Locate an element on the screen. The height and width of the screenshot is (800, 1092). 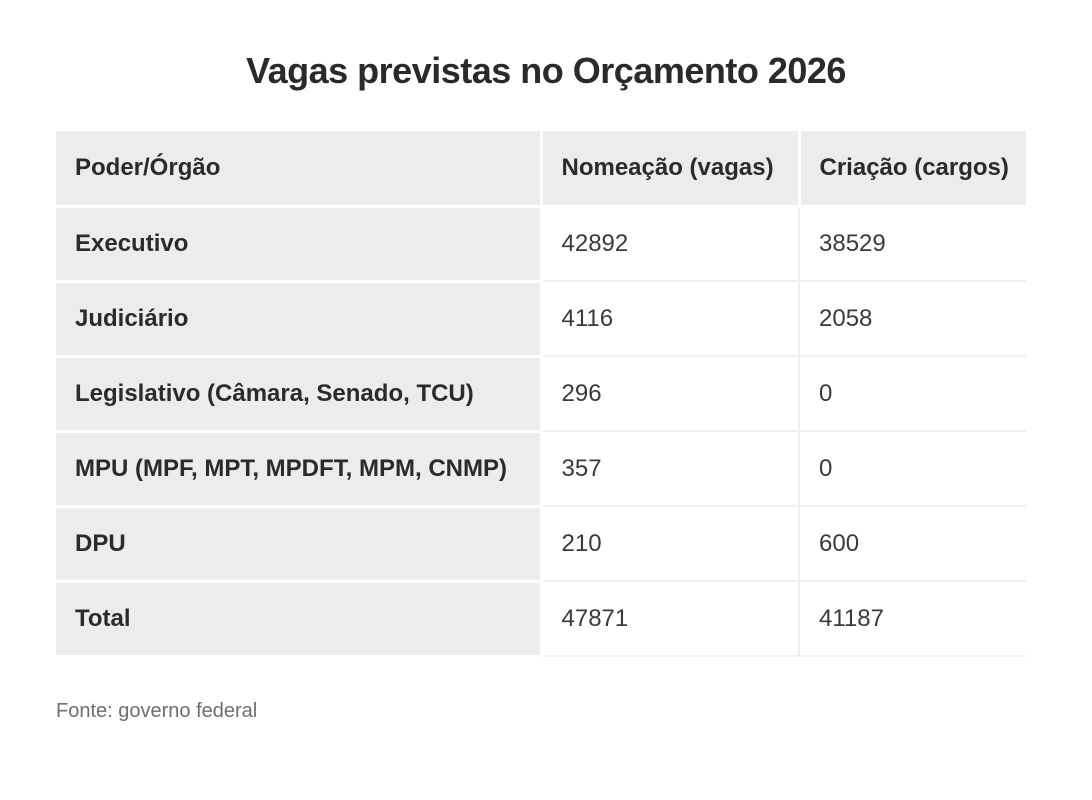
row-label: Judiciário is located at coordinates (299, 319).